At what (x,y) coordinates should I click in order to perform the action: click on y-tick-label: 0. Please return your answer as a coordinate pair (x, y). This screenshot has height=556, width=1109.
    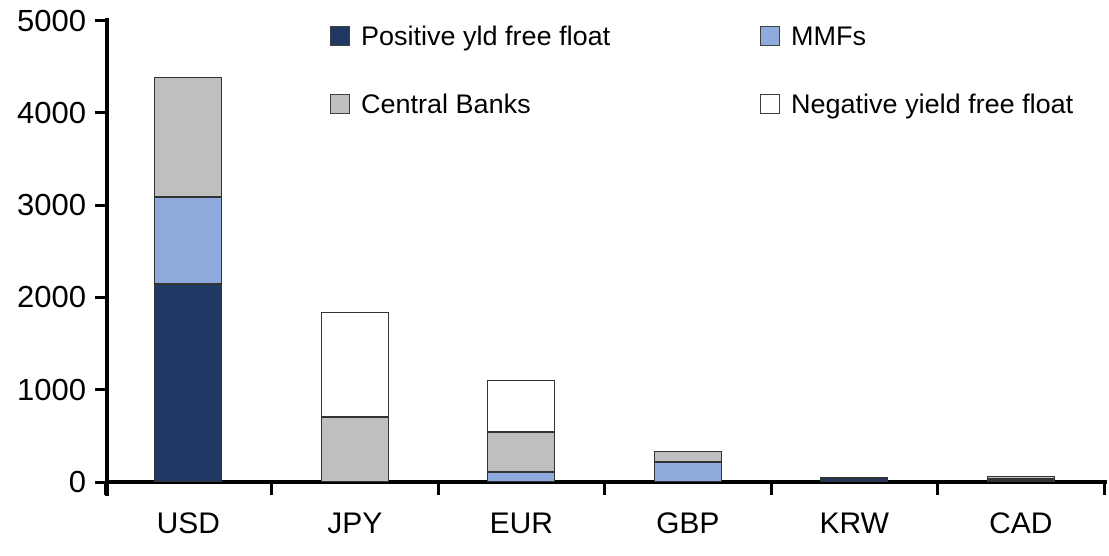
    Looking at the image, I should click on (77, 481).